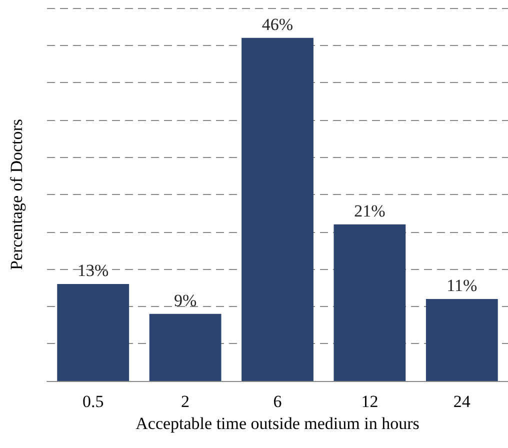  What do you see at coordinates (93, 401) in the screenshot?
I see `x-tick-label: 0.5` at bounding box center [93, 401].